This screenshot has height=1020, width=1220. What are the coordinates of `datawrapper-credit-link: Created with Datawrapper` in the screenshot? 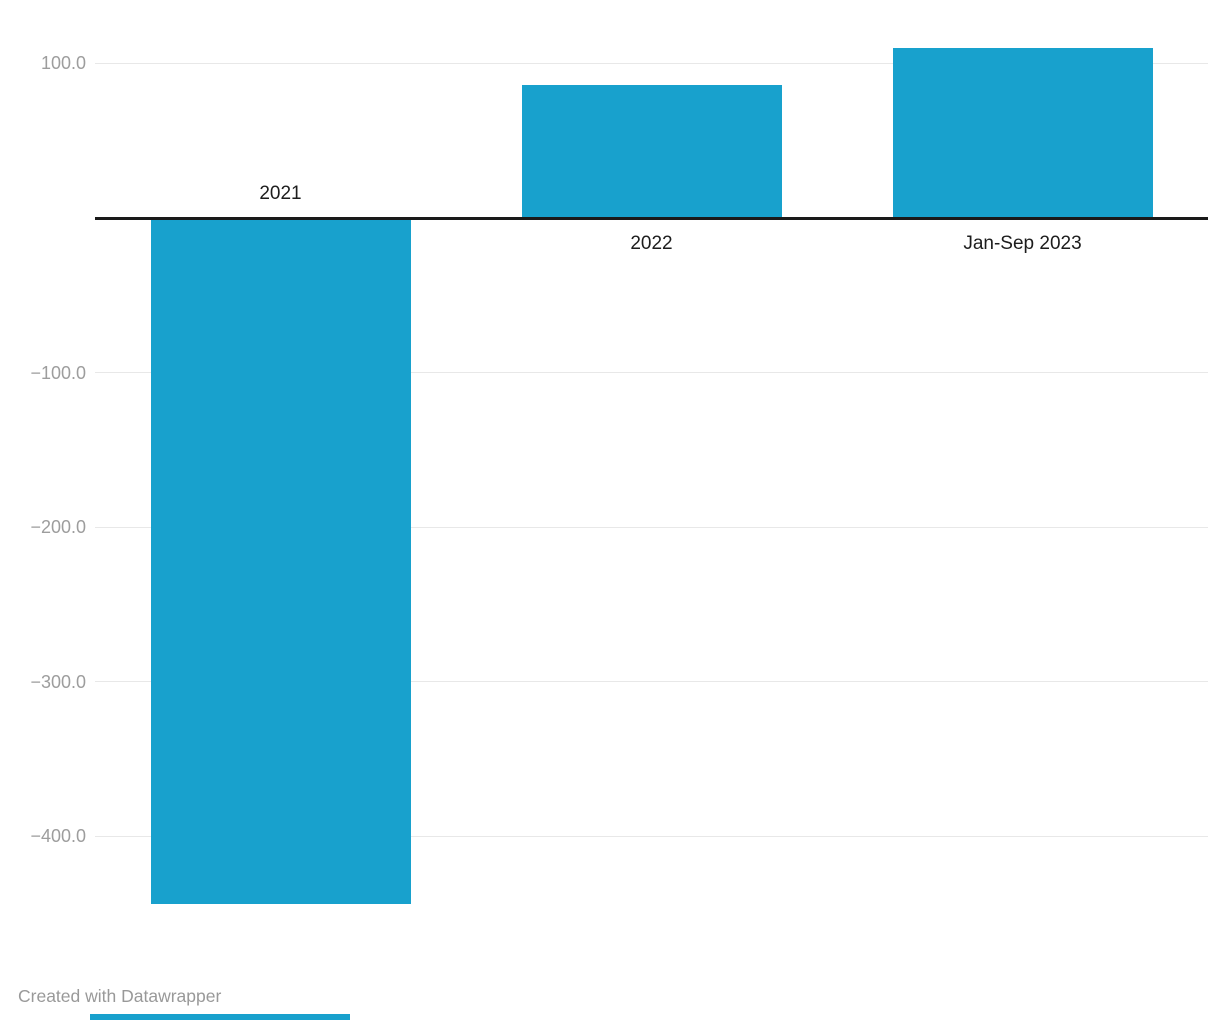 It's located at (120, 996).